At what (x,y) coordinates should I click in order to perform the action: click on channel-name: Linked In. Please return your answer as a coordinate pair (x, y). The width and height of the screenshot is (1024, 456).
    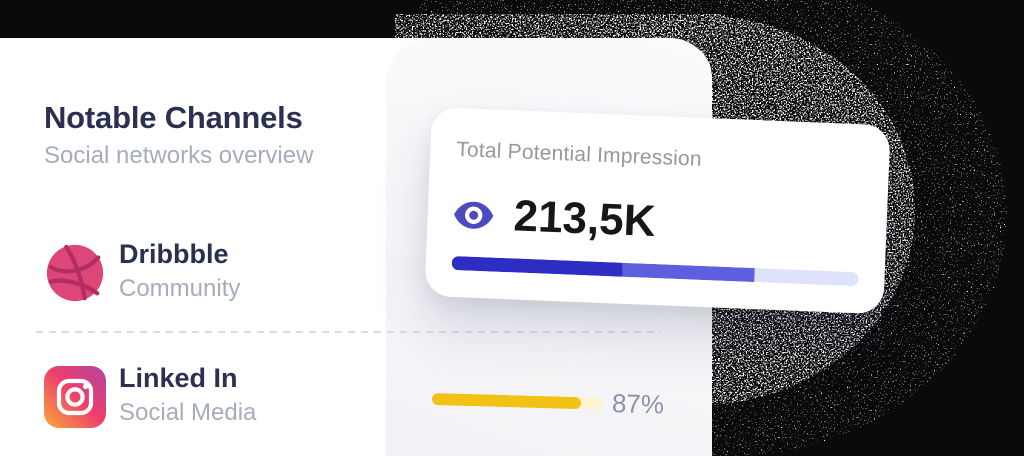
    Looking at the image, I should click on (178, 378).